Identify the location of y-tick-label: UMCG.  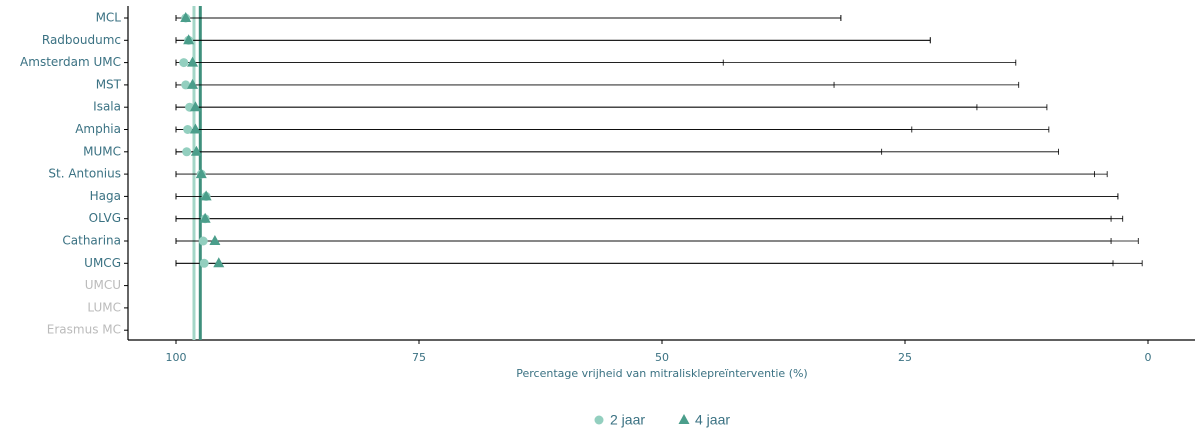
(102, 263).